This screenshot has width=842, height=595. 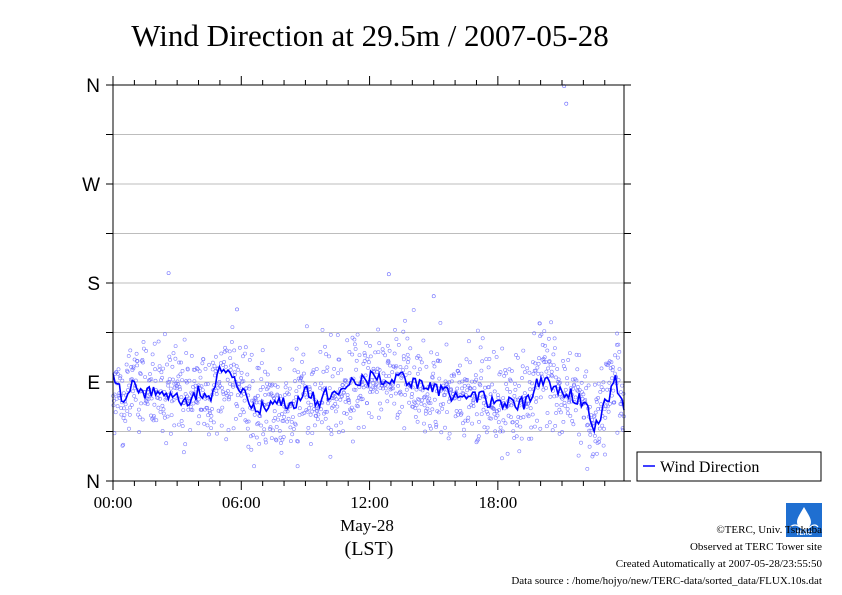 I want to click on chart-title: Wind Direction at 29.5m / 2007-05-28, so click(x=369, y=35).